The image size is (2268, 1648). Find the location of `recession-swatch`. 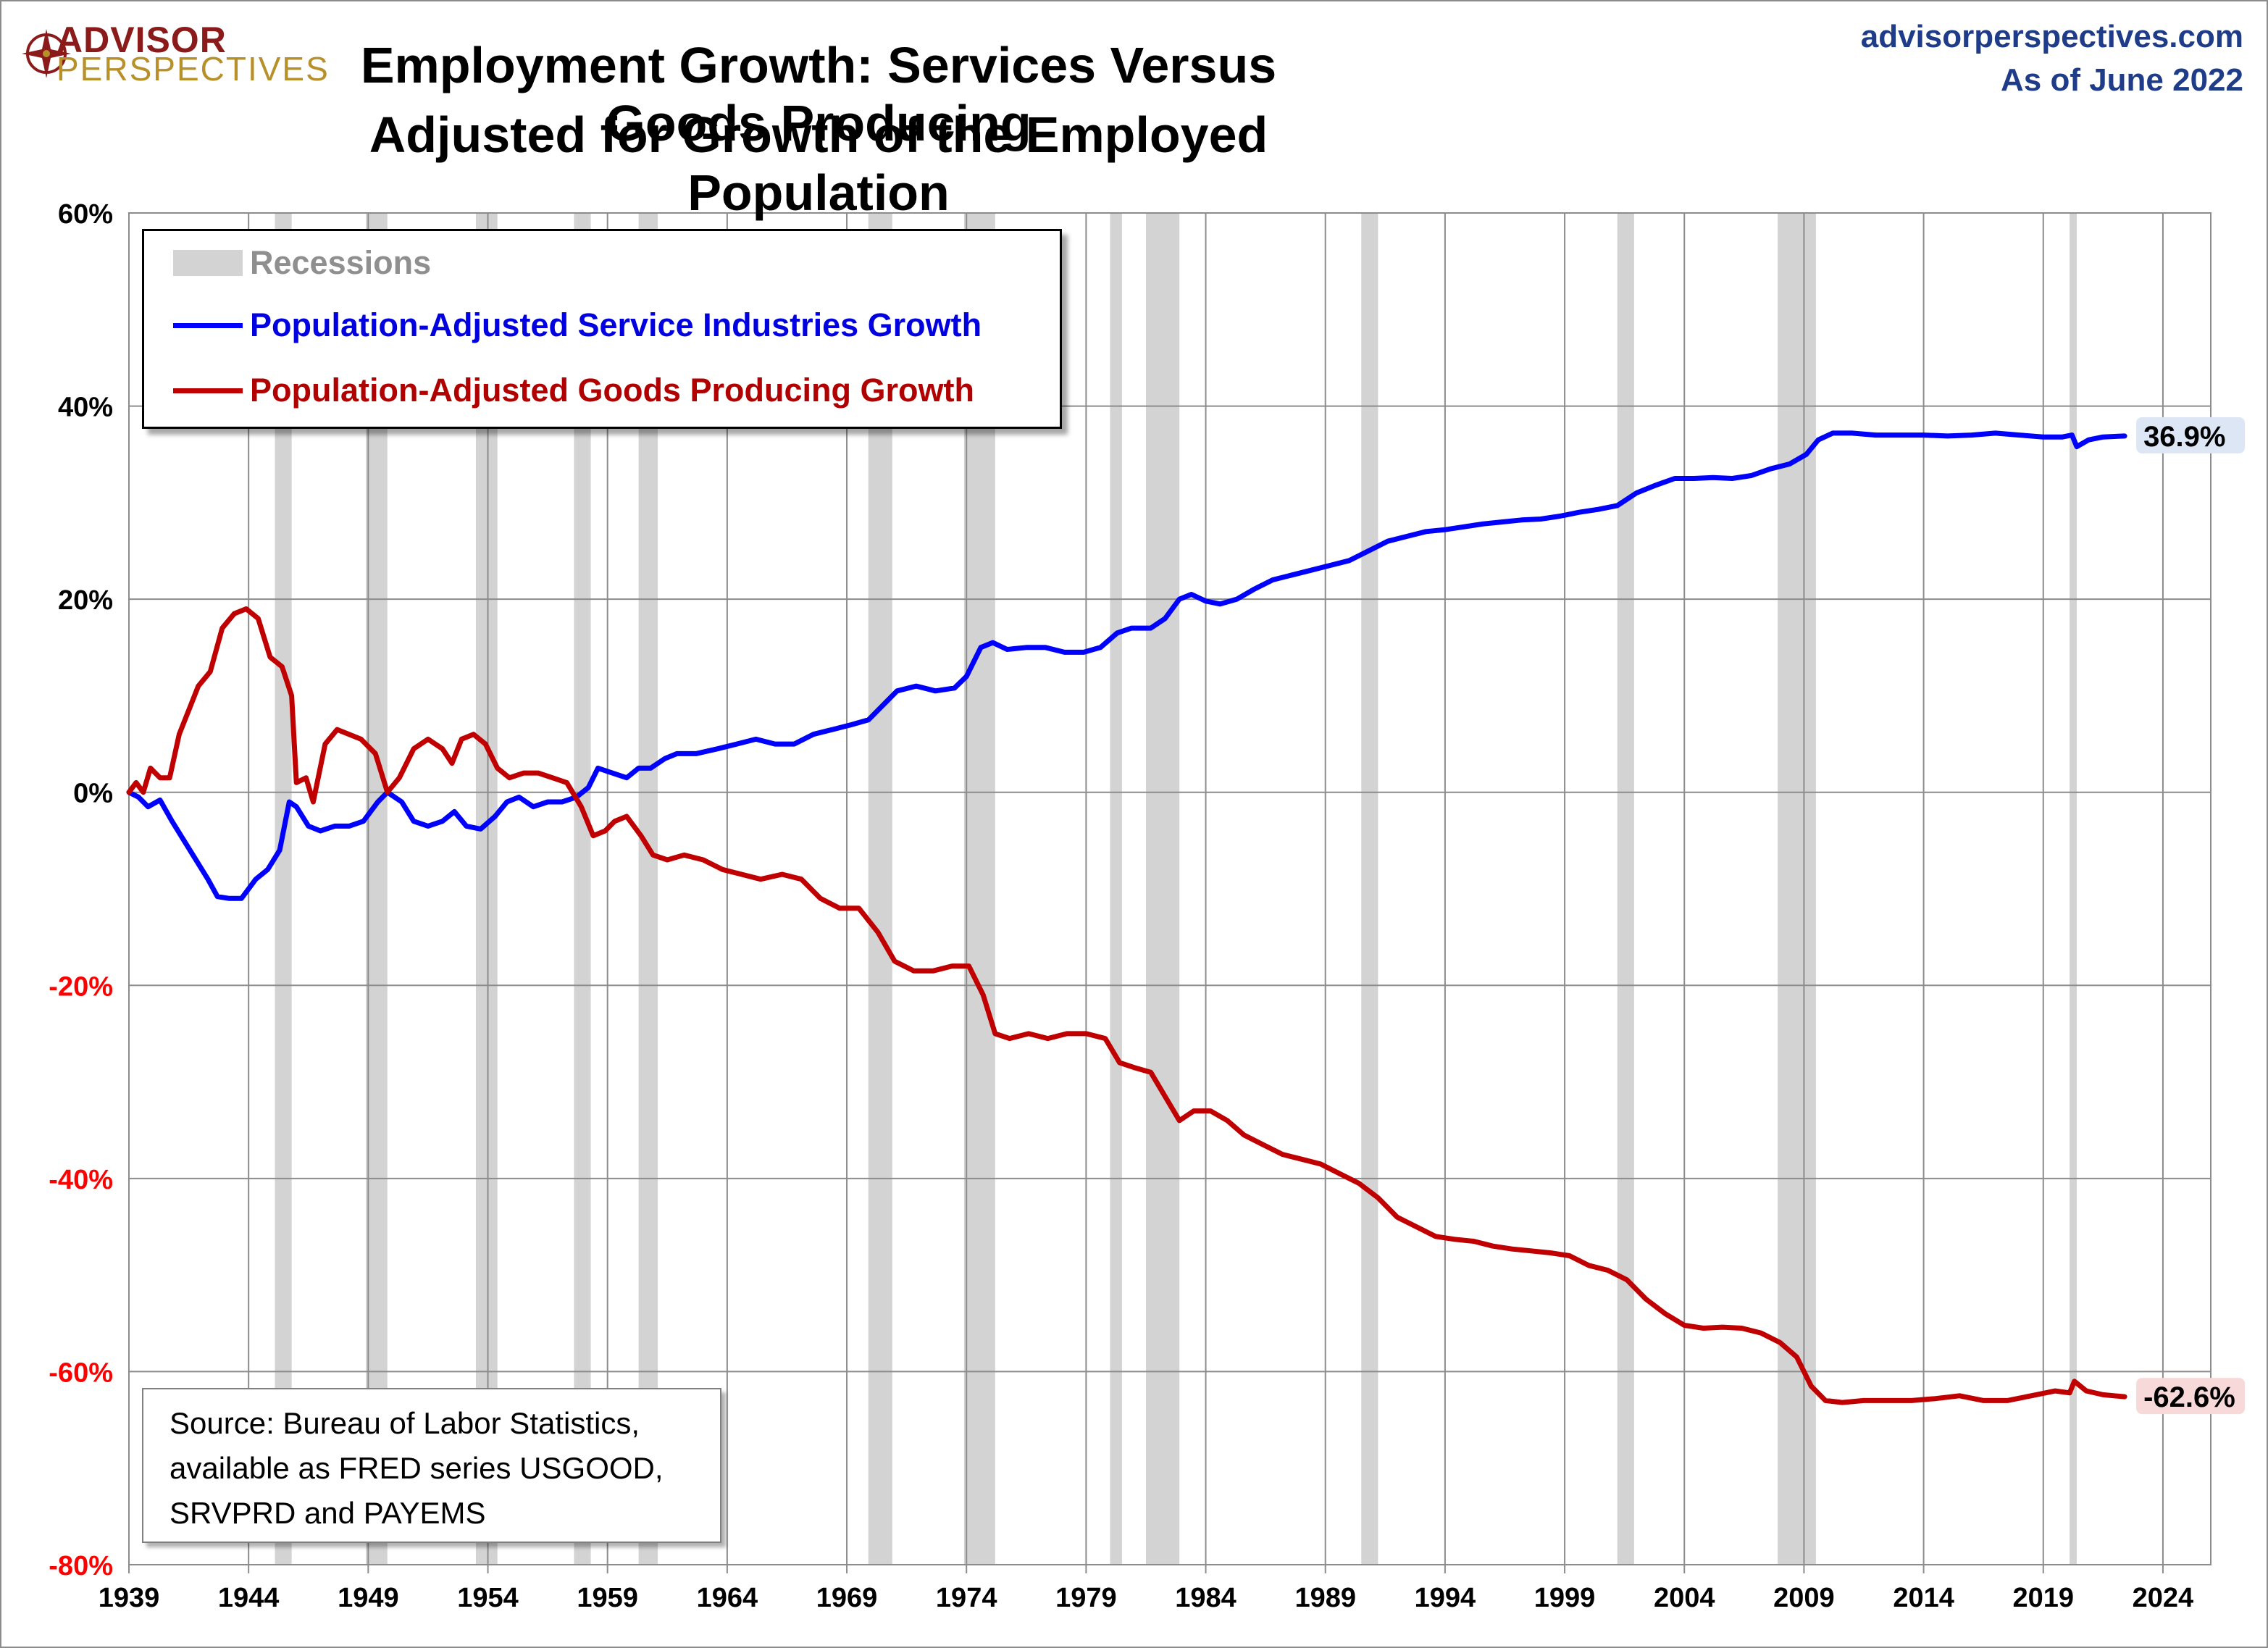

recession-swatch is located at coordinates (208, 263).